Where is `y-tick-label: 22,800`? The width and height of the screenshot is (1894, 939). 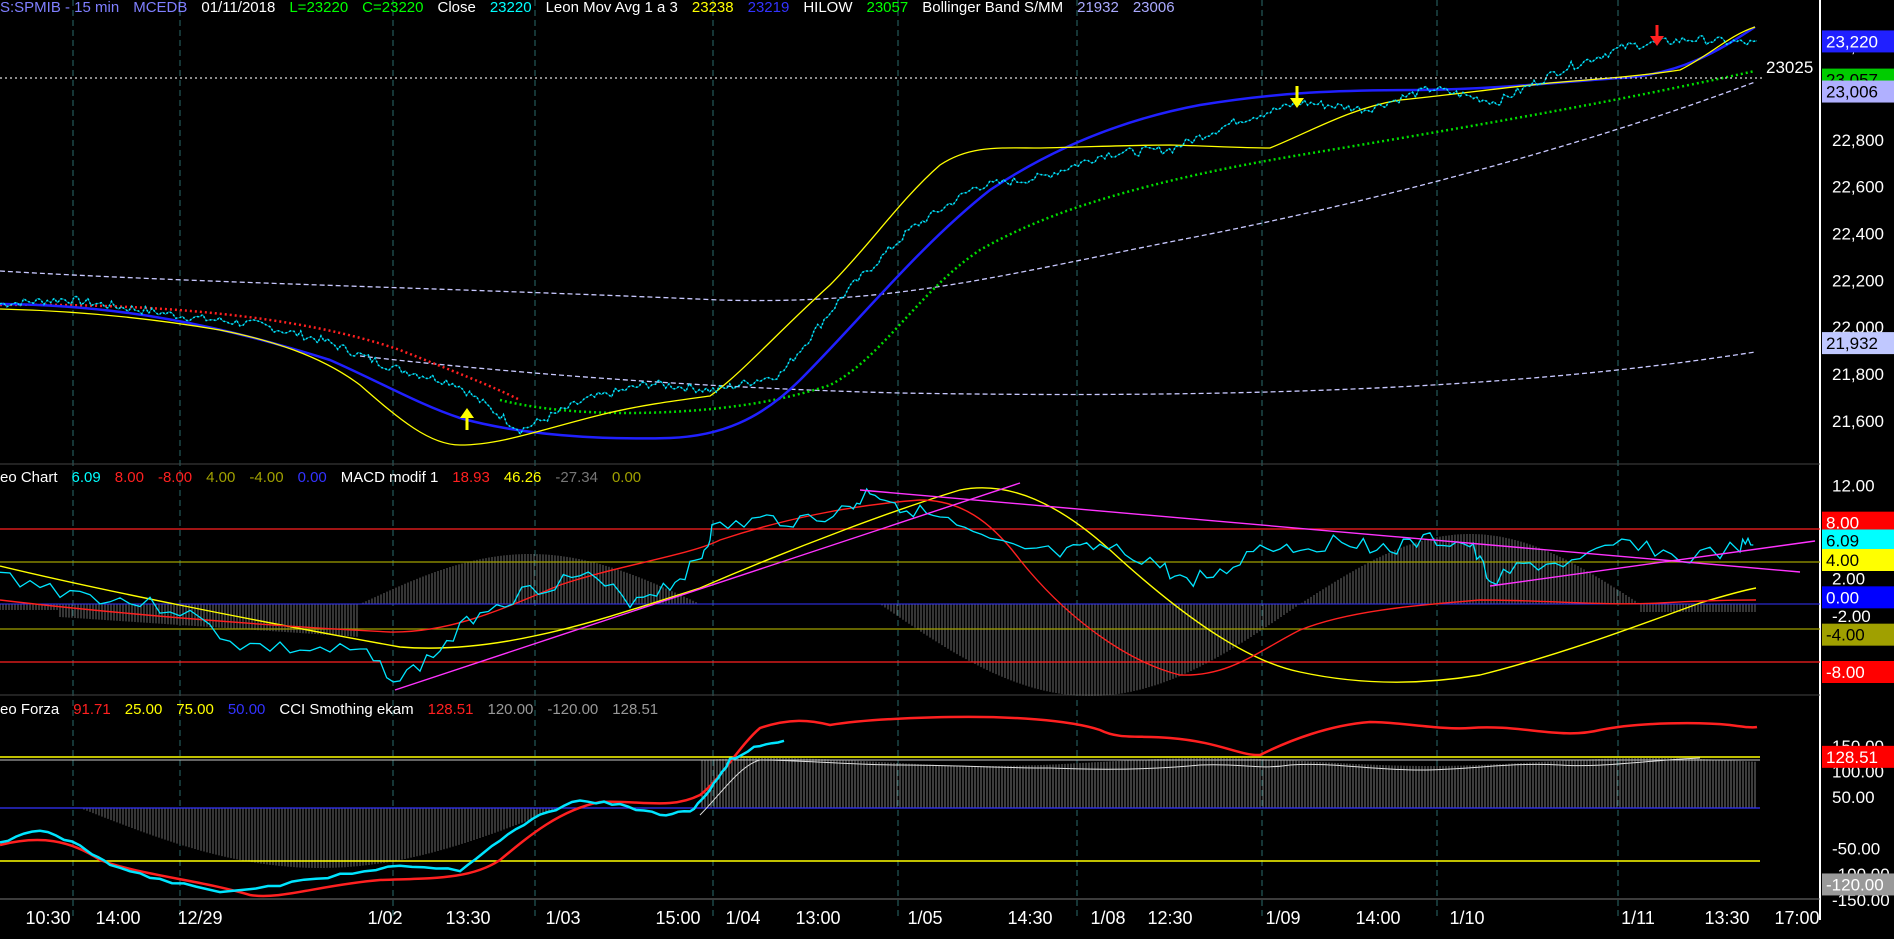 y-tick-label: 22,800 is located at coordinates (1858, 140).